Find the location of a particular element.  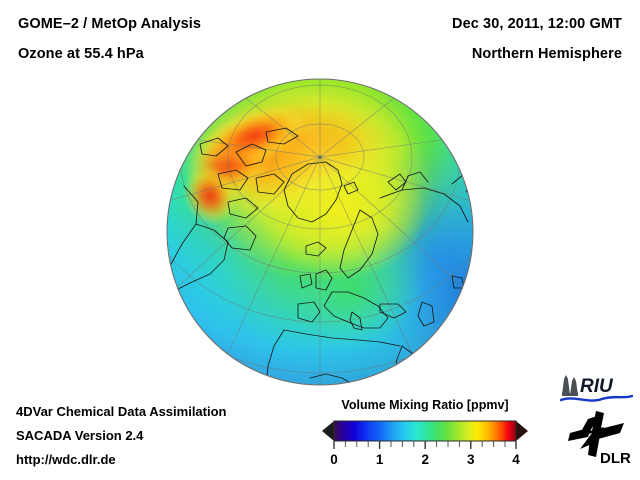

colorbar-tick-label: 1 is located at coordinates (380, 459).